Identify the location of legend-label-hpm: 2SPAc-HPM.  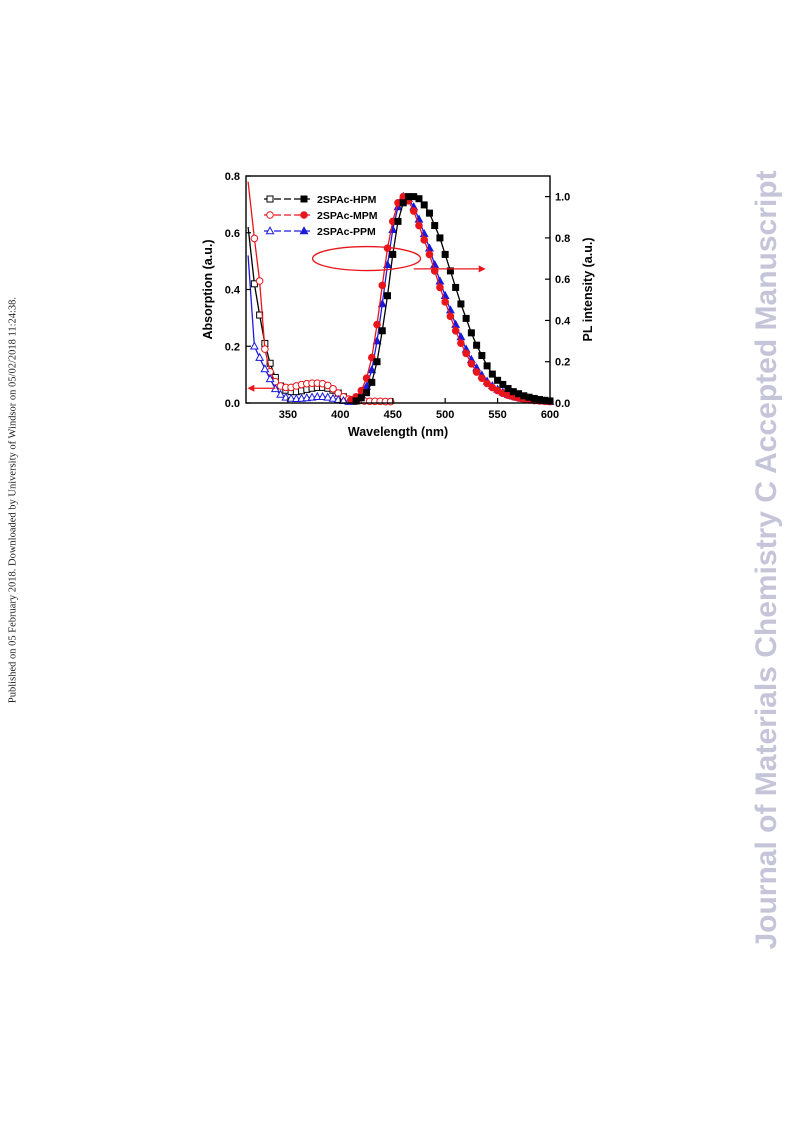
(347, 200).